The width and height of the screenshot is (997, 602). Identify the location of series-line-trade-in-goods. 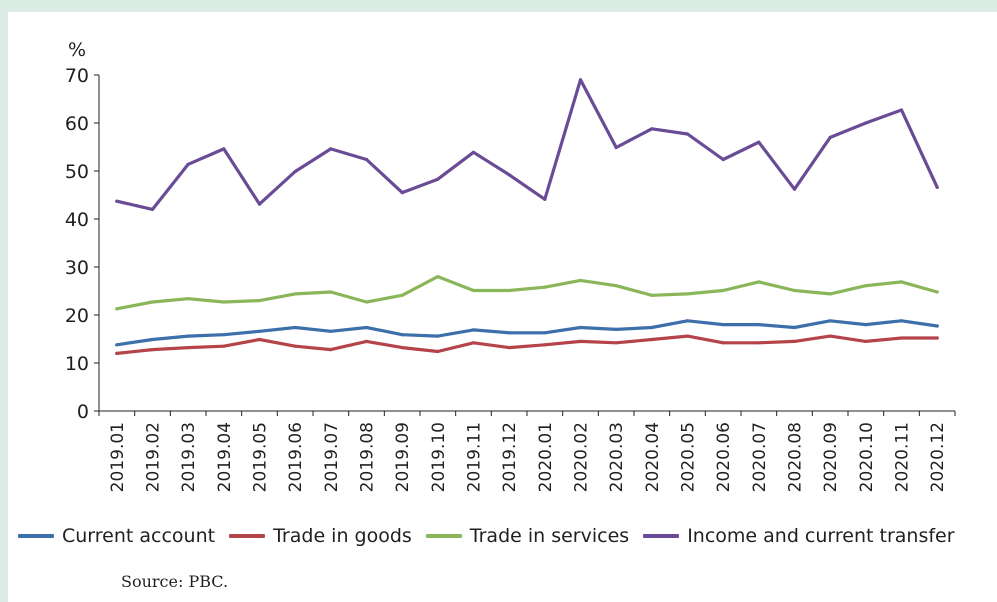
(527, 344).